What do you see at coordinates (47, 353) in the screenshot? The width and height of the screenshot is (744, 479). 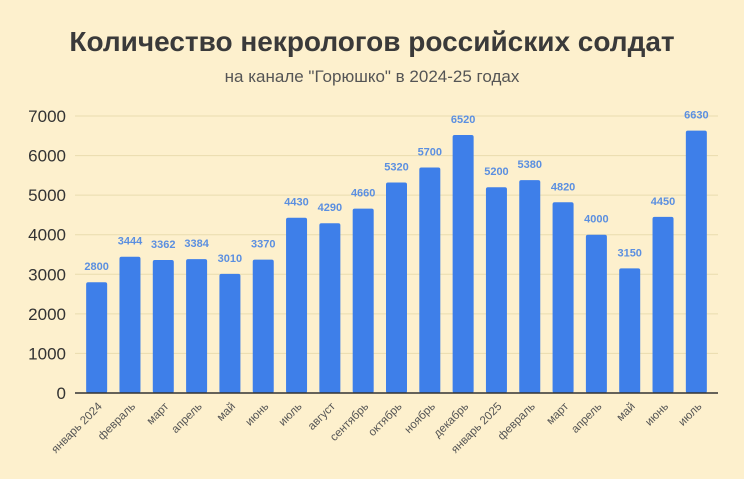 I see `y-tick-label: 1000` at bounding box center [47, 353].